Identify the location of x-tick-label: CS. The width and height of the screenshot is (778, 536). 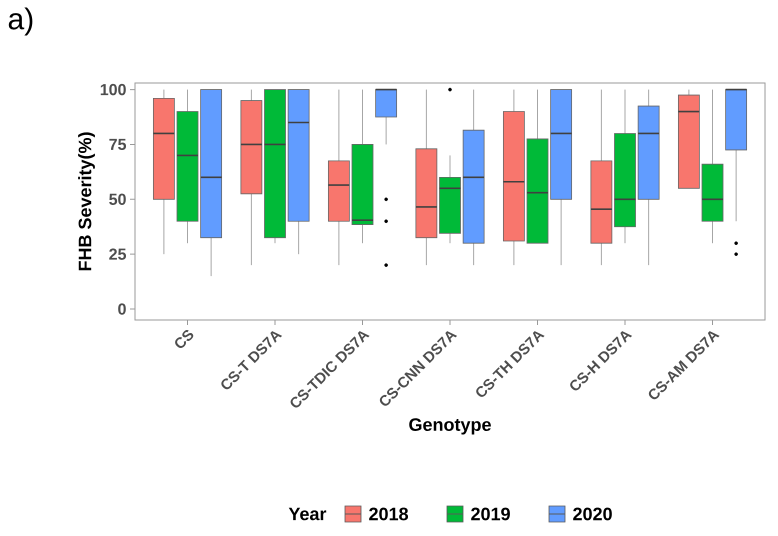
(184, 339).